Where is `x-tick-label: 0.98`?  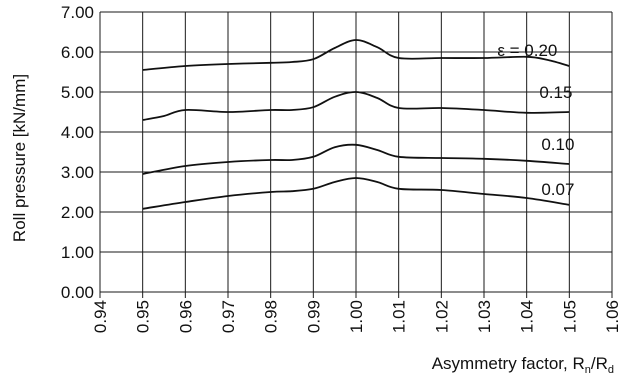 x-tick-label: 0.98 is located at coordinates (271, 316).